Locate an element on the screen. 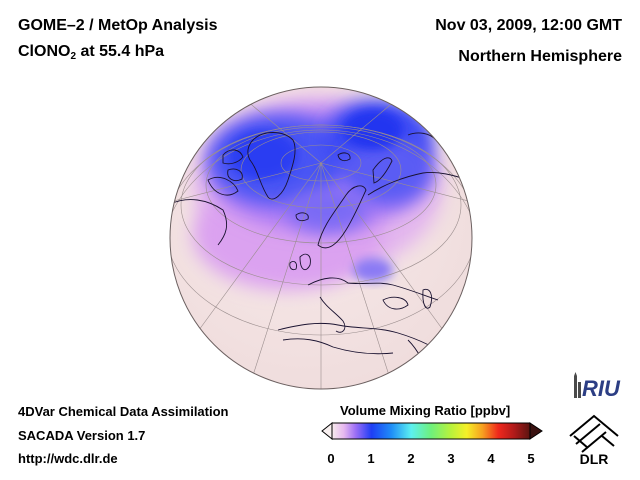 This screenshot has width=640, height=480. colorbar-tick: 0 is located at coordinates (331, 458).